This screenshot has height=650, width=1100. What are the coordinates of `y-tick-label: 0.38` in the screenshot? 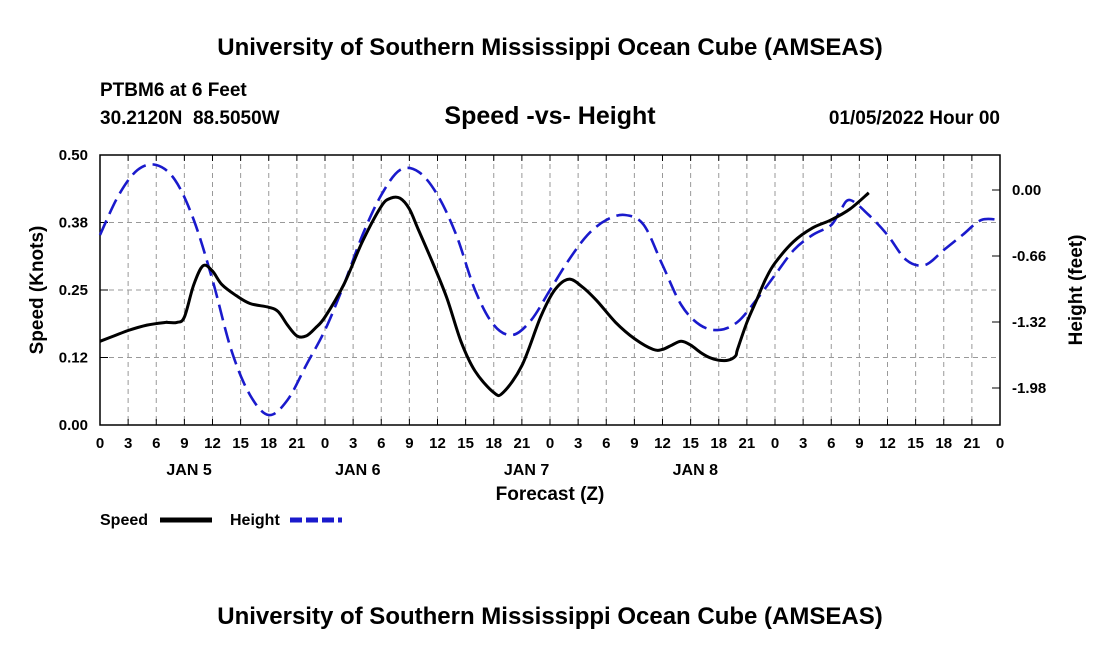 It's located at (73, 223).